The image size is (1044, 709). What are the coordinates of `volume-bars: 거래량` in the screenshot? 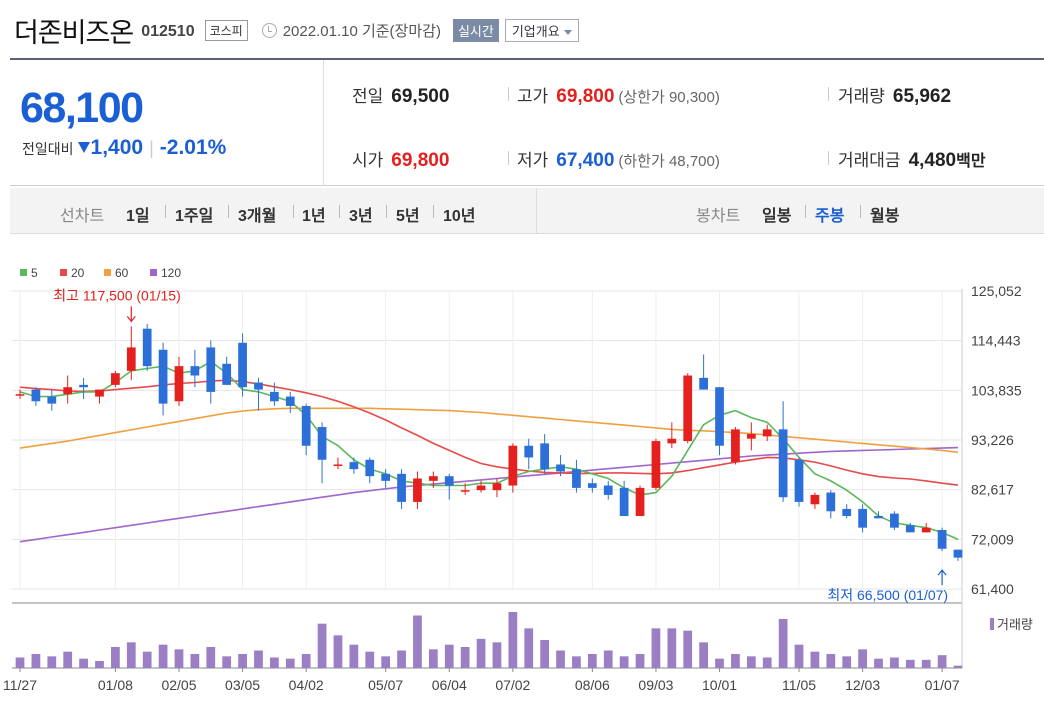 It's located at (524, 640).